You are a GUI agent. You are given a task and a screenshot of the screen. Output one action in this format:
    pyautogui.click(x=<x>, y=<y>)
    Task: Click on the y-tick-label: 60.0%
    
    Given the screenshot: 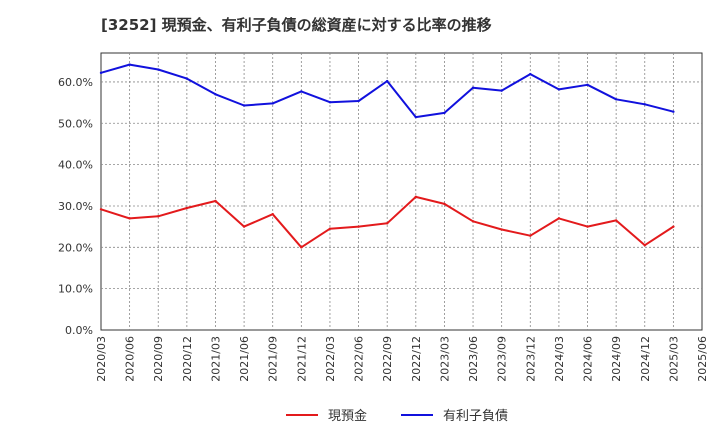 What is the action you would take?
    pyautogui.click(x=75, y=82)
    